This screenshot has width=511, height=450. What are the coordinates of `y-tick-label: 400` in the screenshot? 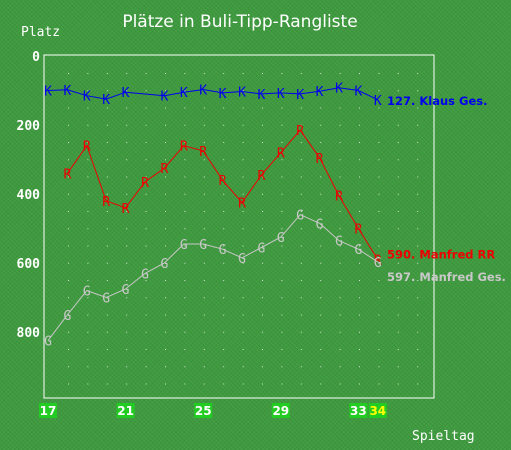 It's located at (29, 195).